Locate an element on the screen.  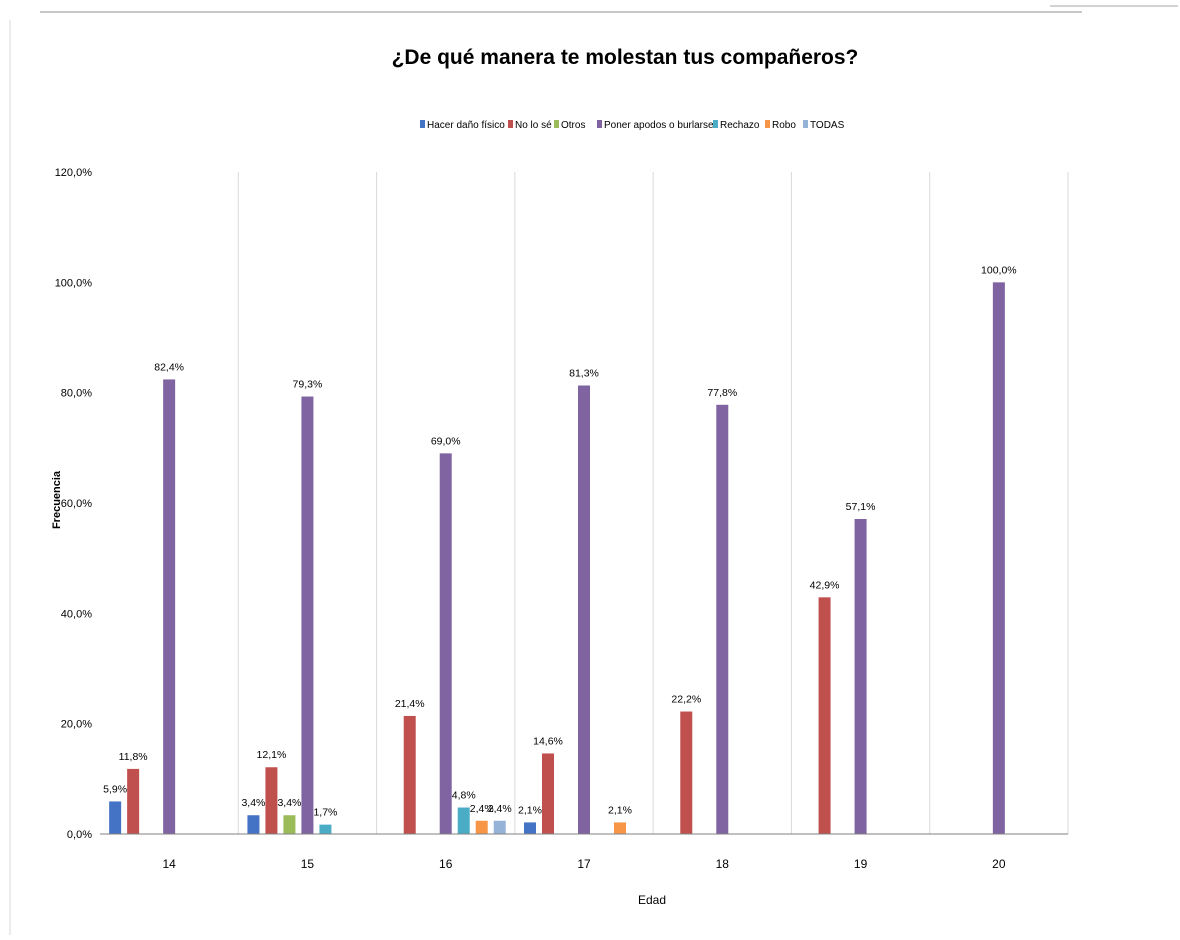
y-tick-label: 80,0% is located at coordinates (76, 394).